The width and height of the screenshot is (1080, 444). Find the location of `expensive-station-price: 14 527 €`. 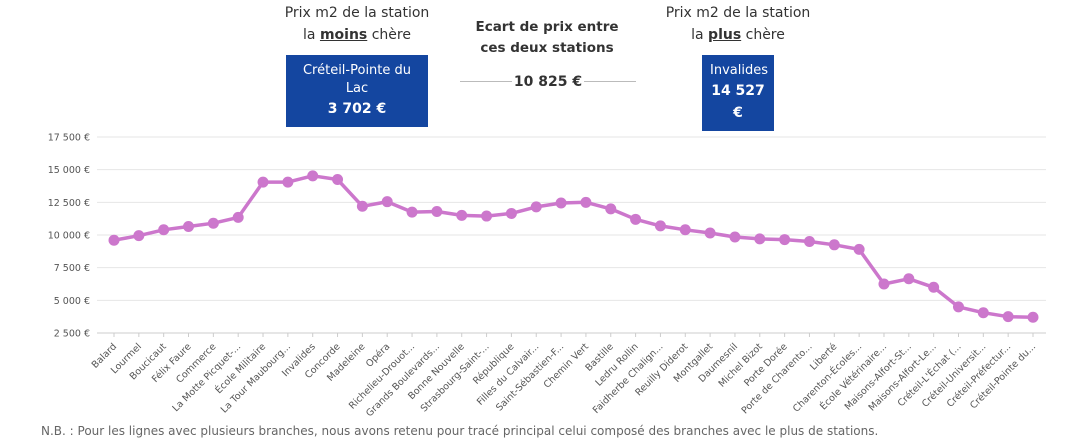

expensive-station-price: 14 527 € is located at coordinates (738, 102).